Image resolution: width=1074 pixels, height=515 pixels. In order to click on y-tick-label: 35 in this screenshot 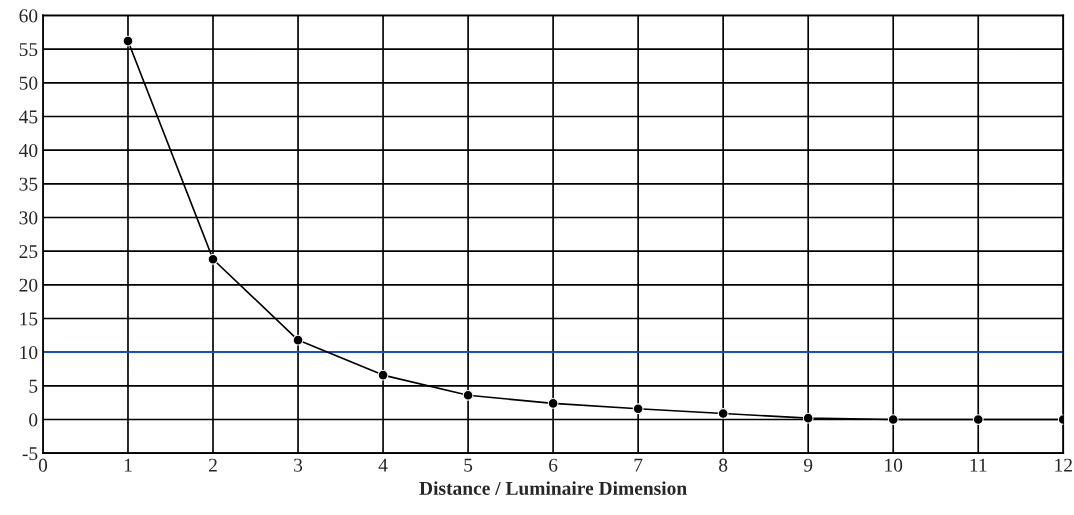, I will do `click(28, 184)`.